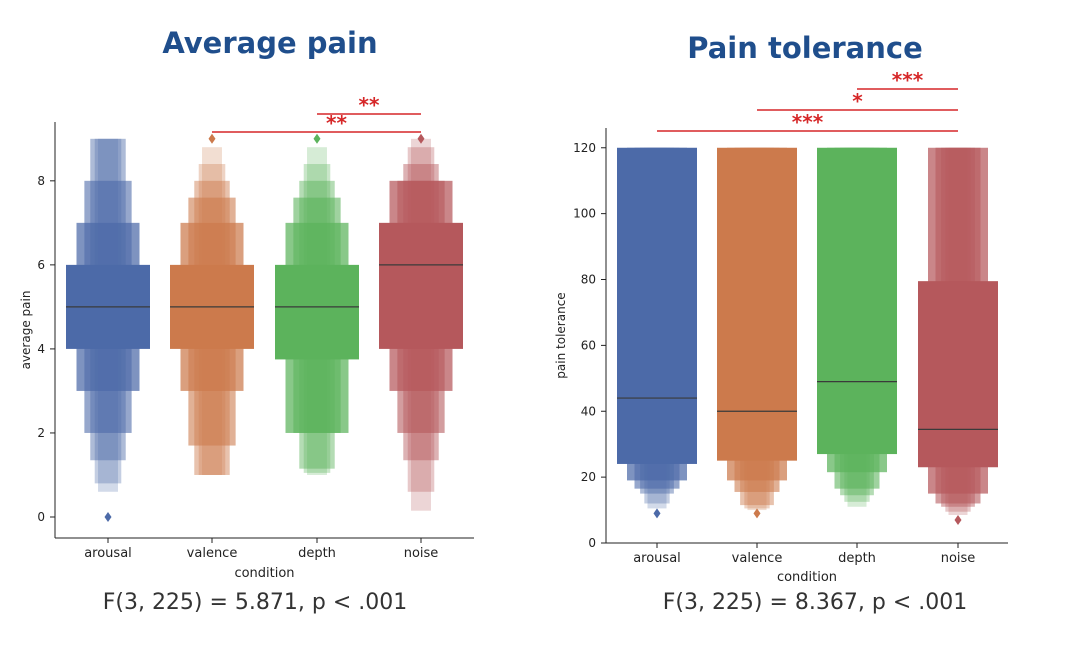 This screenshot has width=1086, height=652. What do you see at coordinates (584, 148) in the screenshot?
I see `y-tick-label: 120` at bounding box center [584, 148].